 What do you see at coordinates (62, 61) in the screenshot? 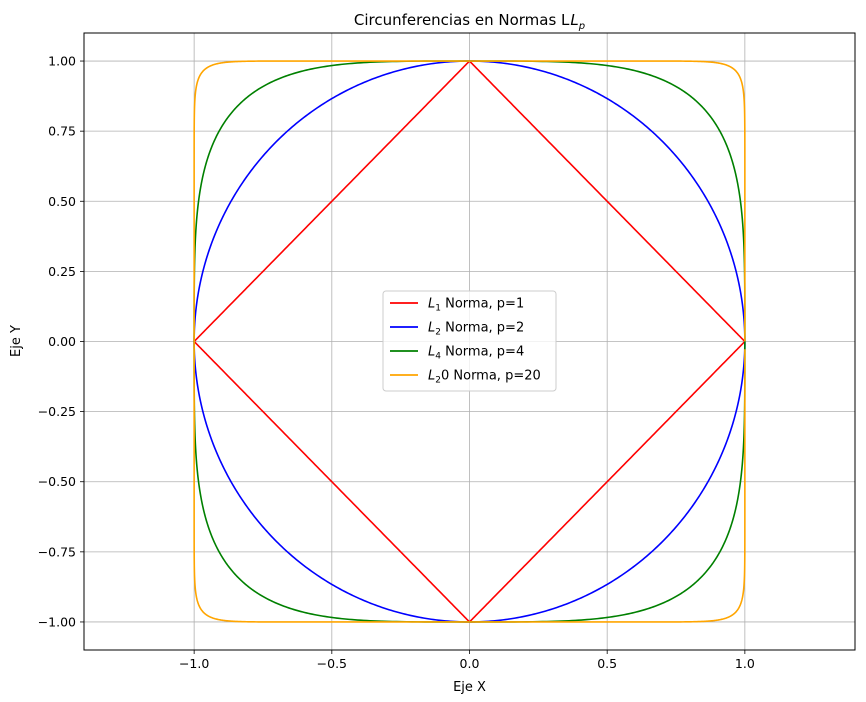
I see `y-tick-label: 1.00` at bounding box center [62, 61].